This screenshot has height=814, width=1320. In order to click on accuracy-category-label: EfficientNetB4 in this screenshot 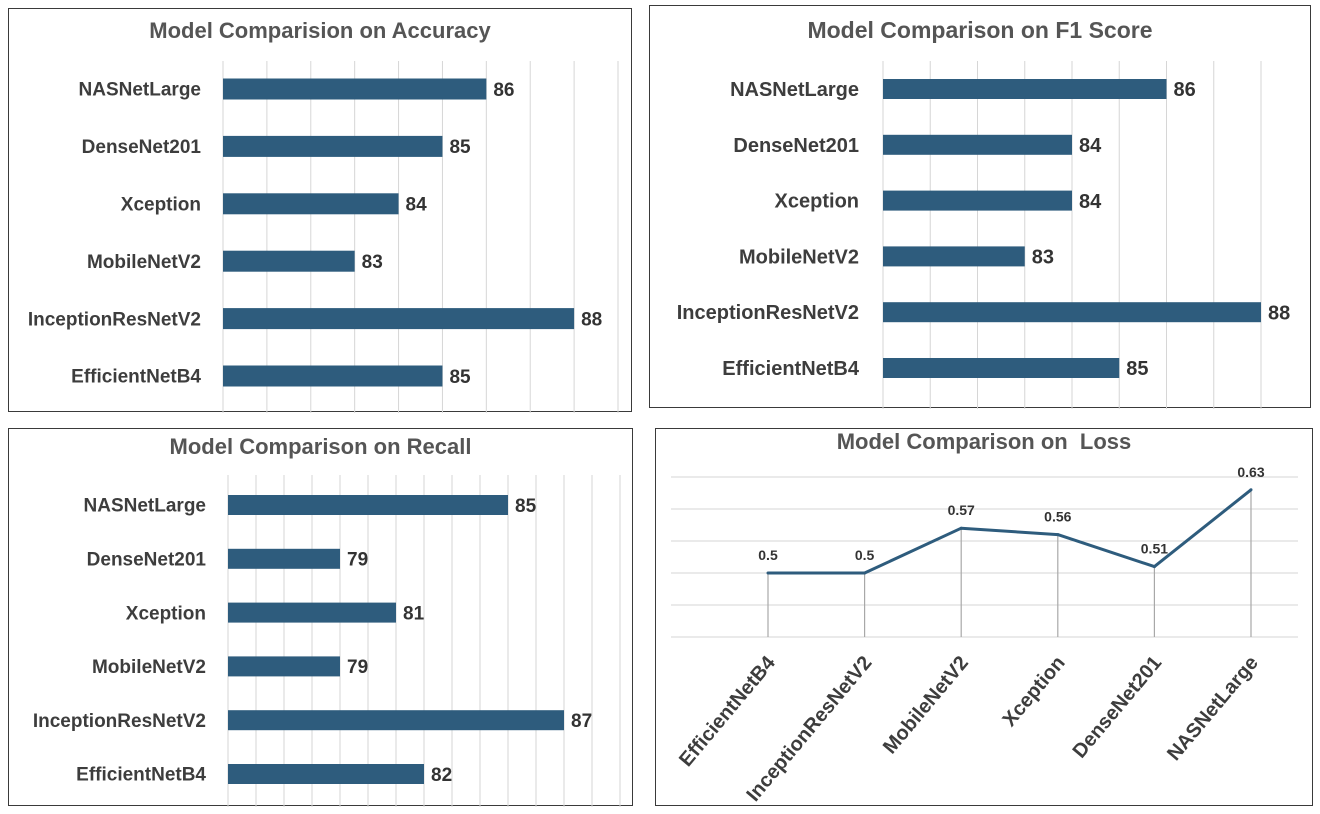, I will do `click(136, 377)`.